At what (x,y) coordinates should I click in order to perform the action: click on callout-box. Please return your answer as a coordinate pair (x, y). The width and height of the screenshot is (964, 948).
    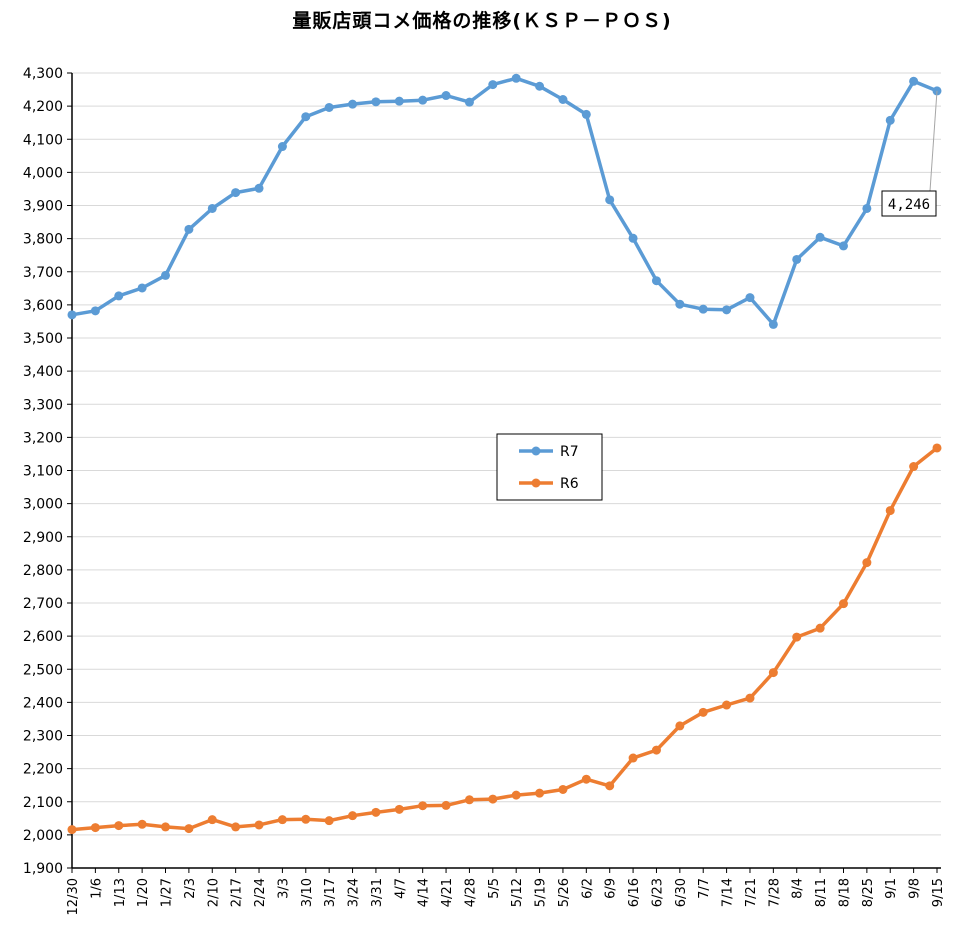
    Looking at the image, I should click on (909, 203).